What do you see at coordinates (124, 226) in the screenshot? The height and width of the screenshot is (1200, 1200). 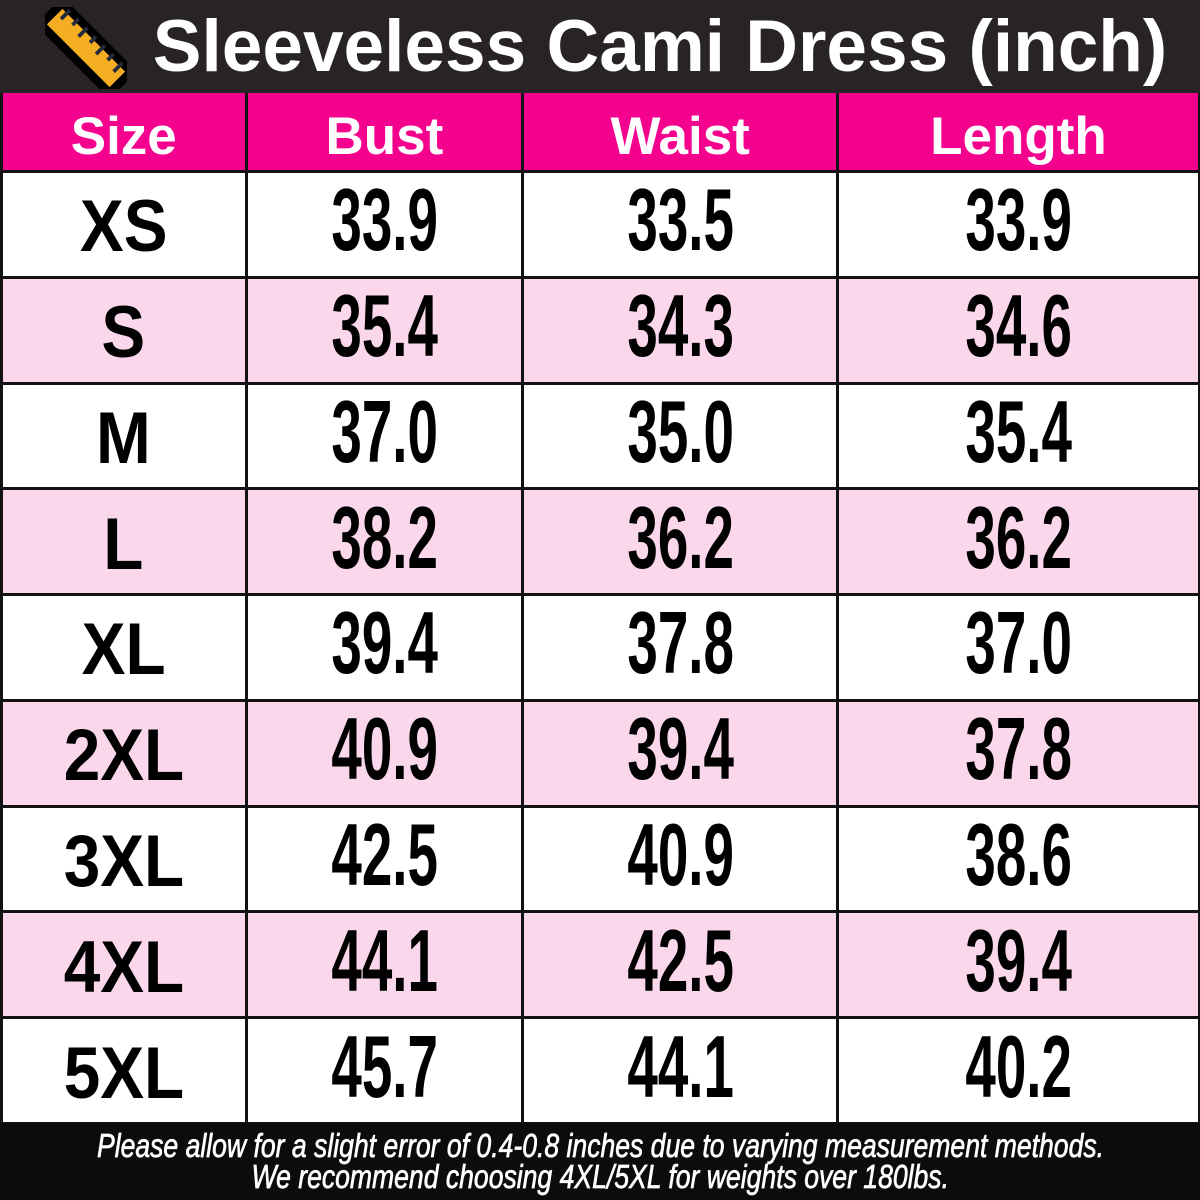 I see `size-label: XS` at bounding box center [124, 226].